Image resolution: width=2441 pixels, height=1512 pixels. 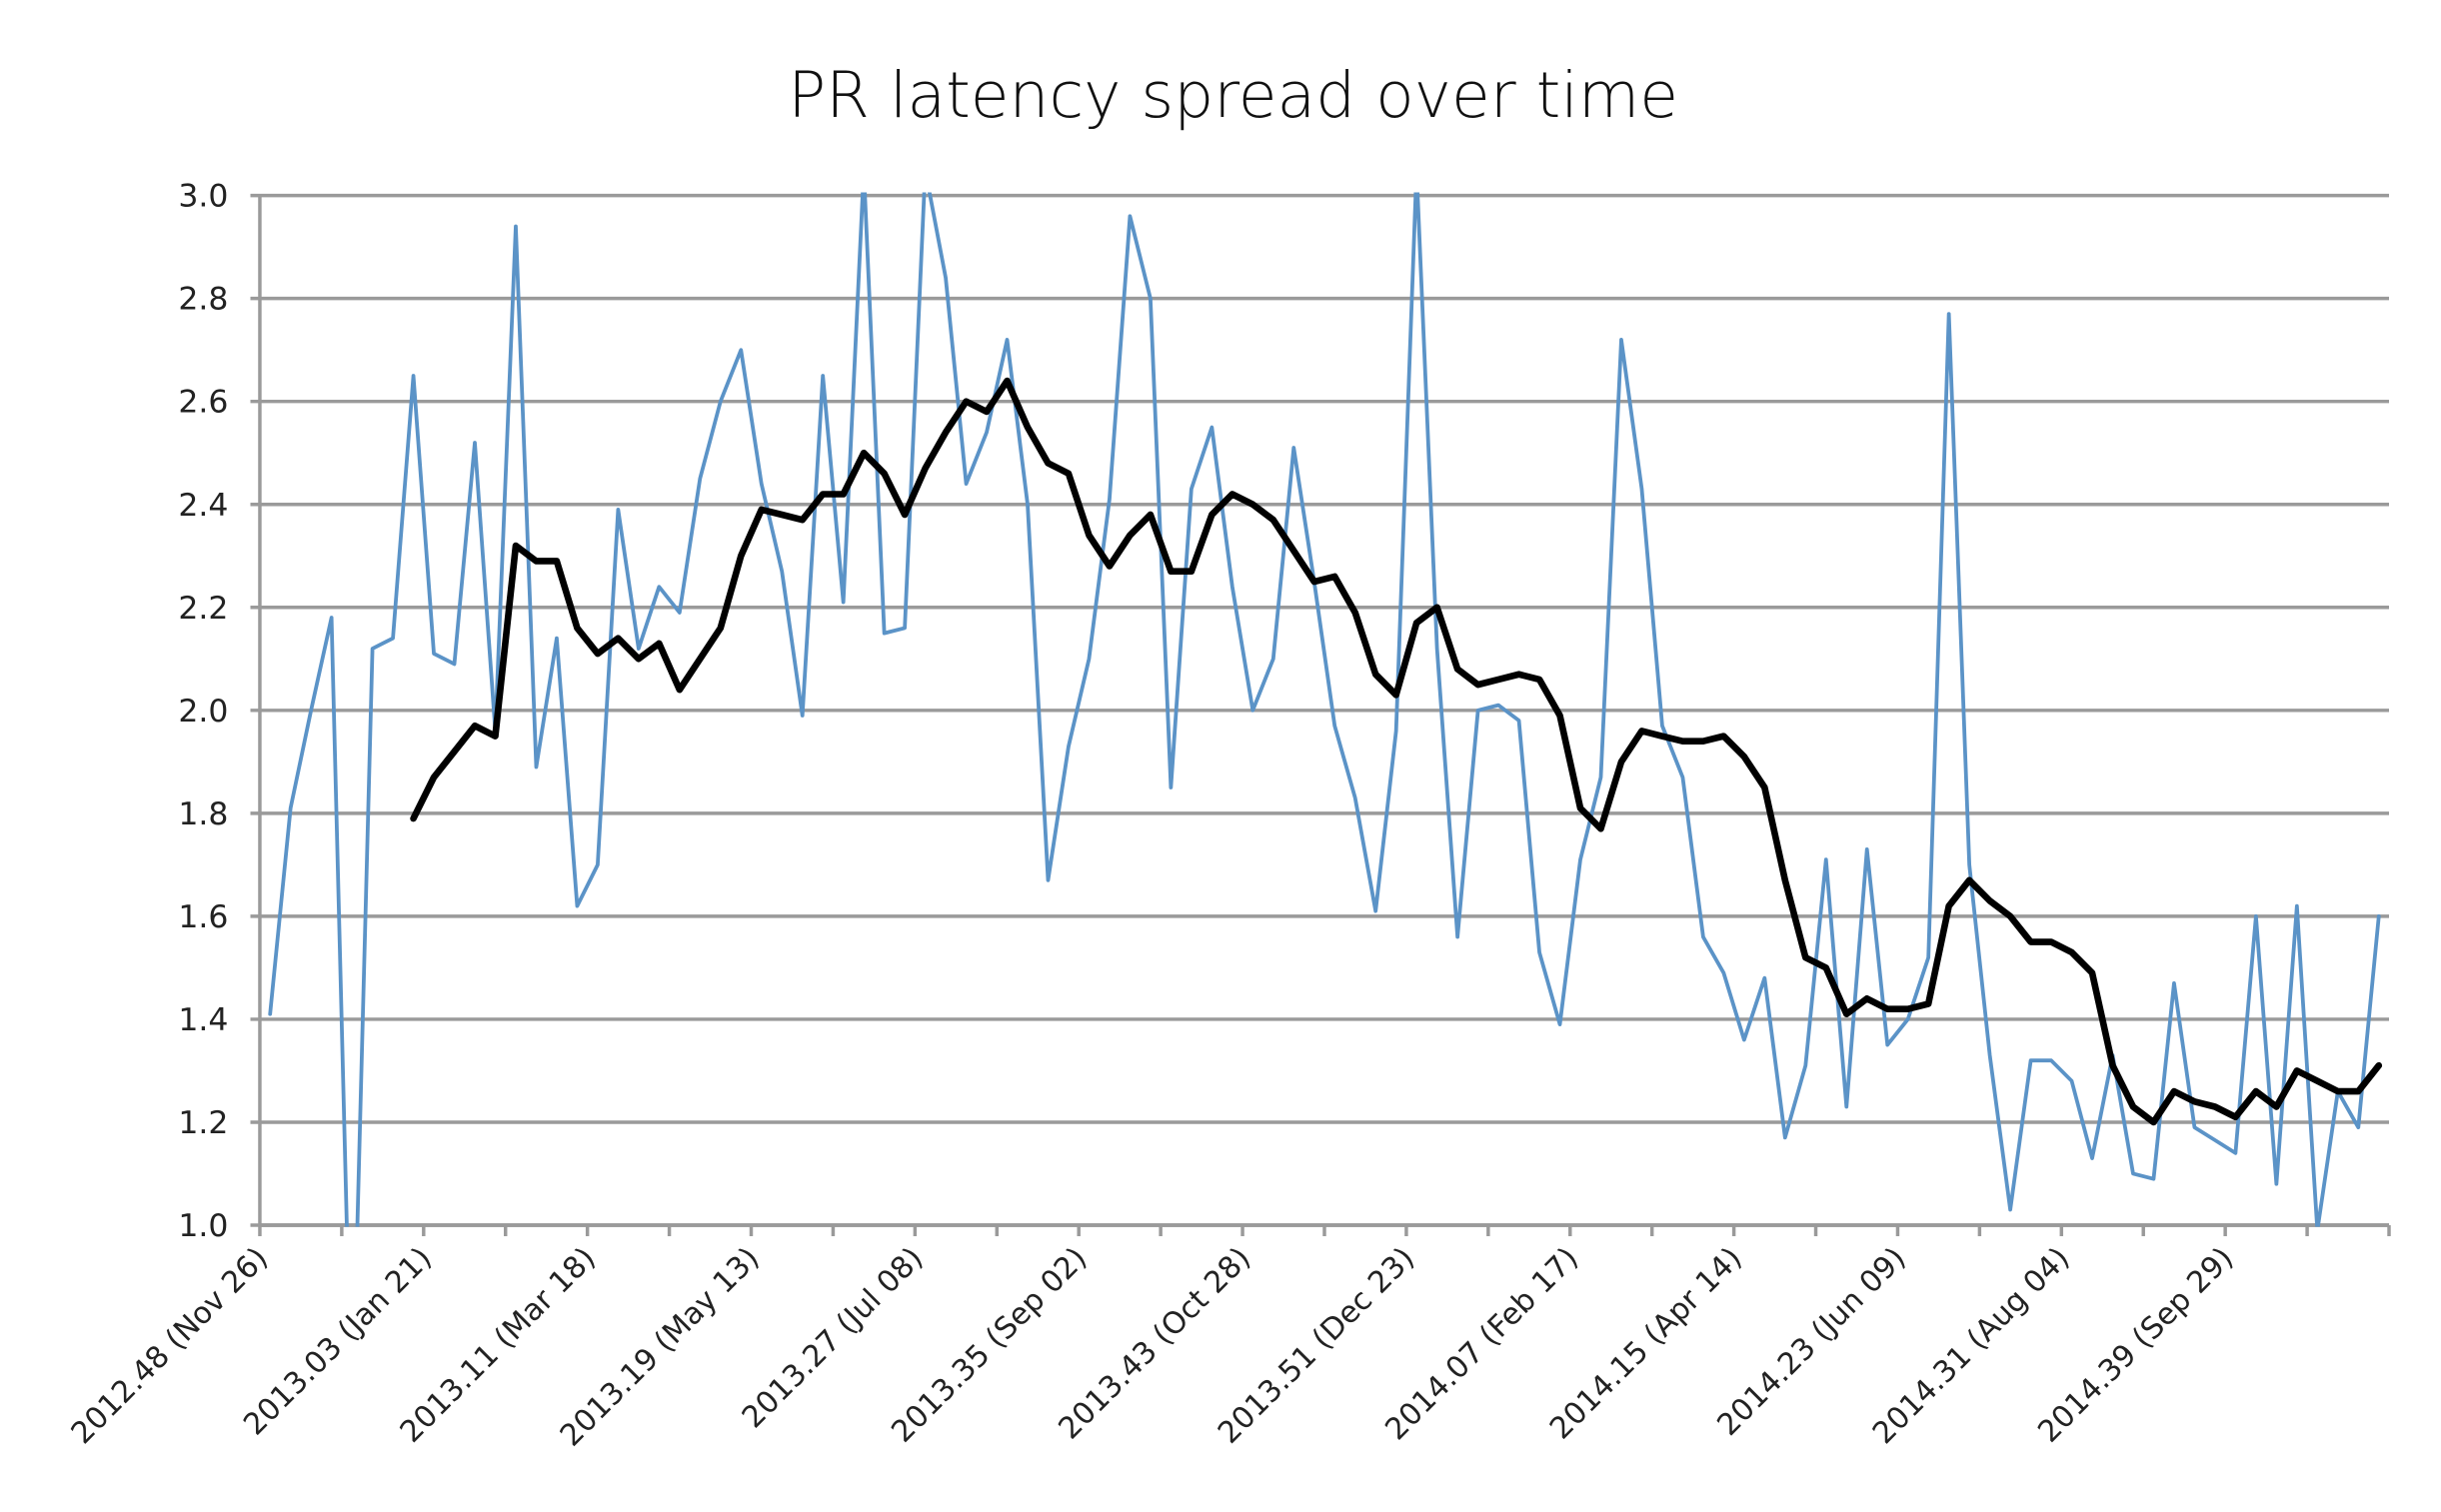 What do you see at coordinates (203, 712) in the screenshot?
I see `y-tick-label: 2.0` at bounding box center [203, 712].